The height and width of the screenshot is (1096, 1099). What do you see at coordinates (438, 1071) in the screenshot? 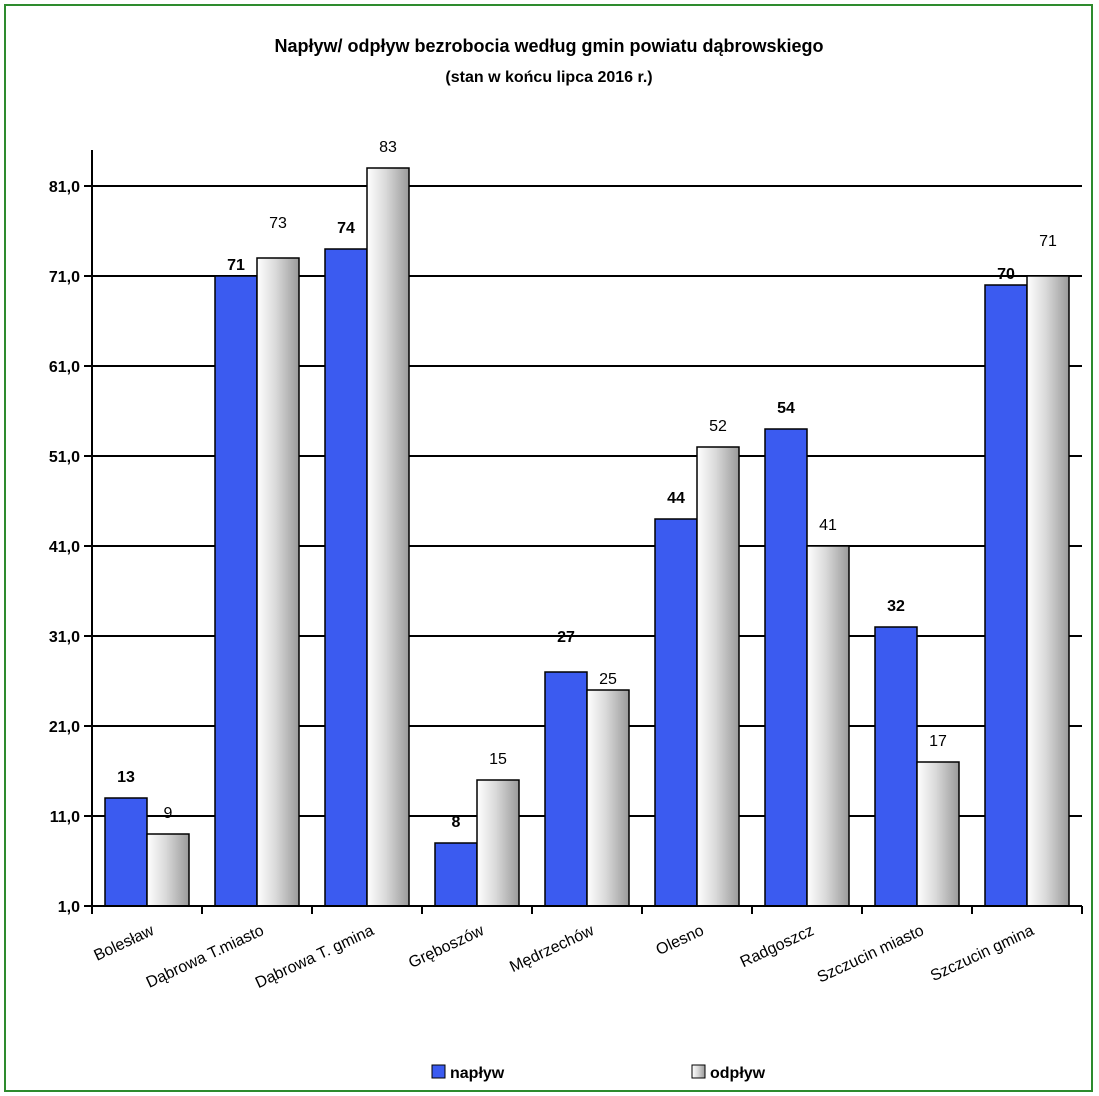
I see `legend-swatch-naplyw` at bounding box center [438, 1071].